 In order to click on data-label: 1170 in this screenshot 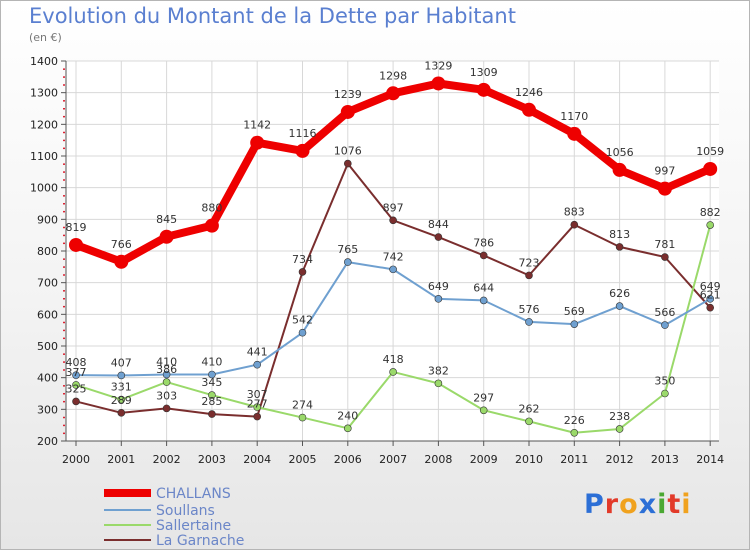, I will do `click(574, 116)`.